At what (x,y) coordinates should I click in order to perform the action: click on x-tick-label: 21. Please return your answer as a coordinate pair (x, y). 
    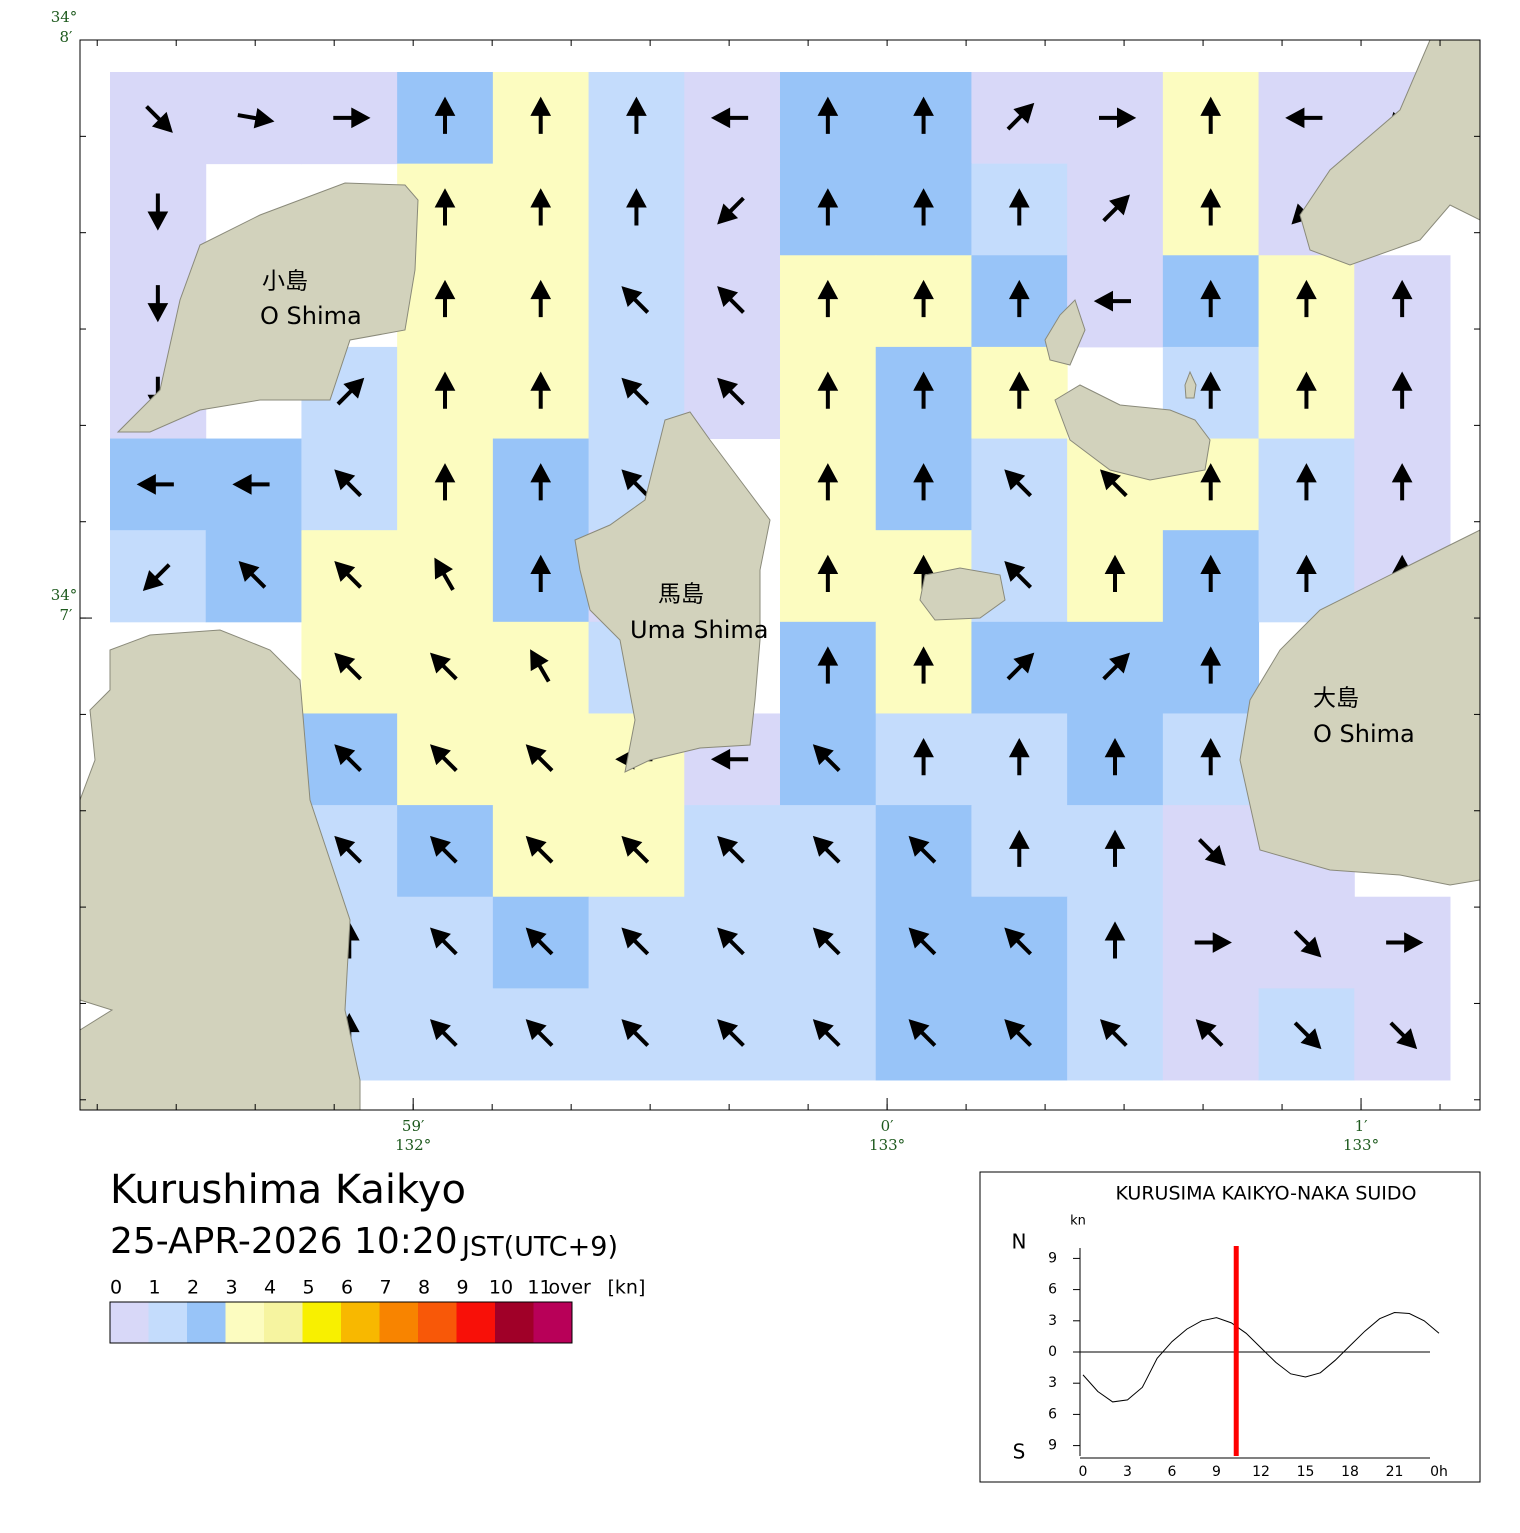
    Looking at the image, I should click on (1395, 1472).